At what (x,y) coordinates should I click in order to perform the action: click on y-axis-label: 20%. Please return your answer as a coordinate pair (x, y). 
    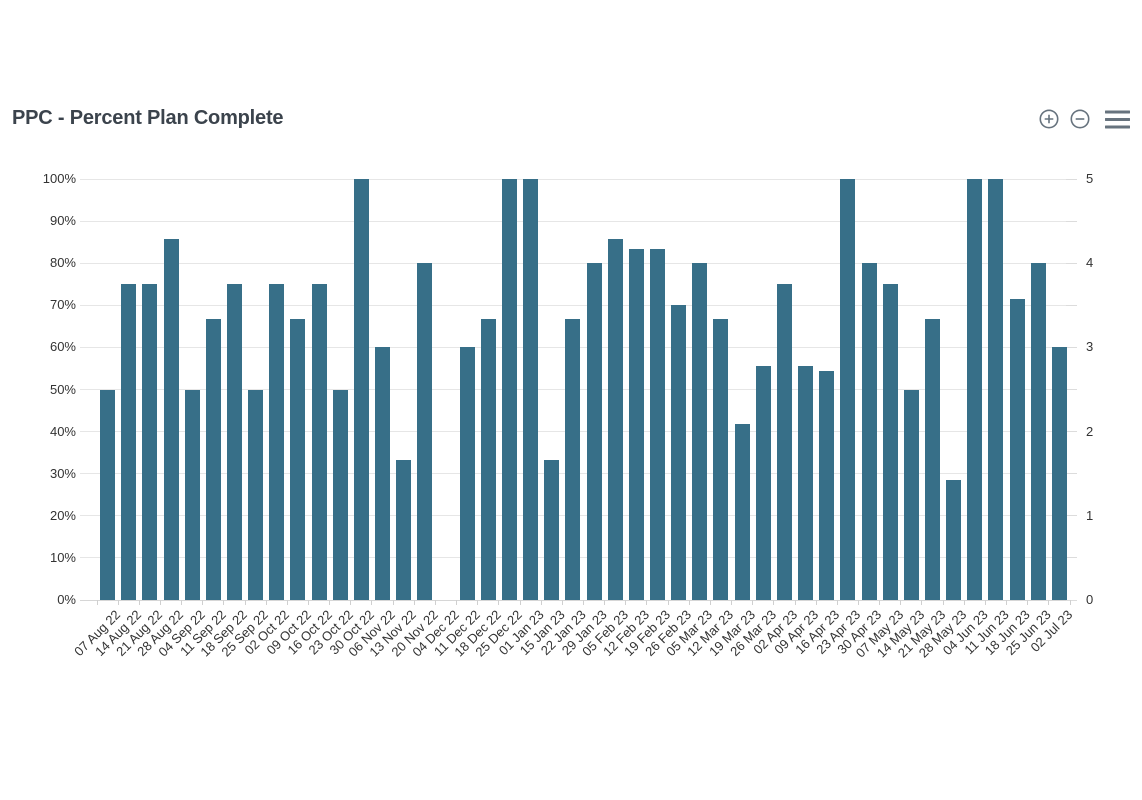
    Looking at the image, I should click on (62, 515).